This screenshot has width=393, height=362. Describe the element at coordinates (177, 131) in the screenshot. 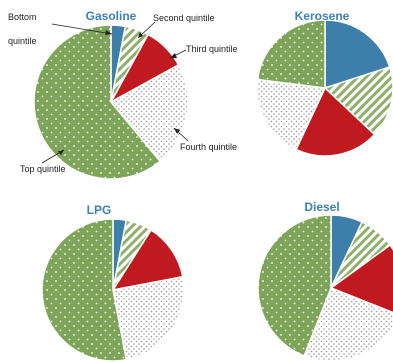

I see `arrowhead-fourth` at that location.